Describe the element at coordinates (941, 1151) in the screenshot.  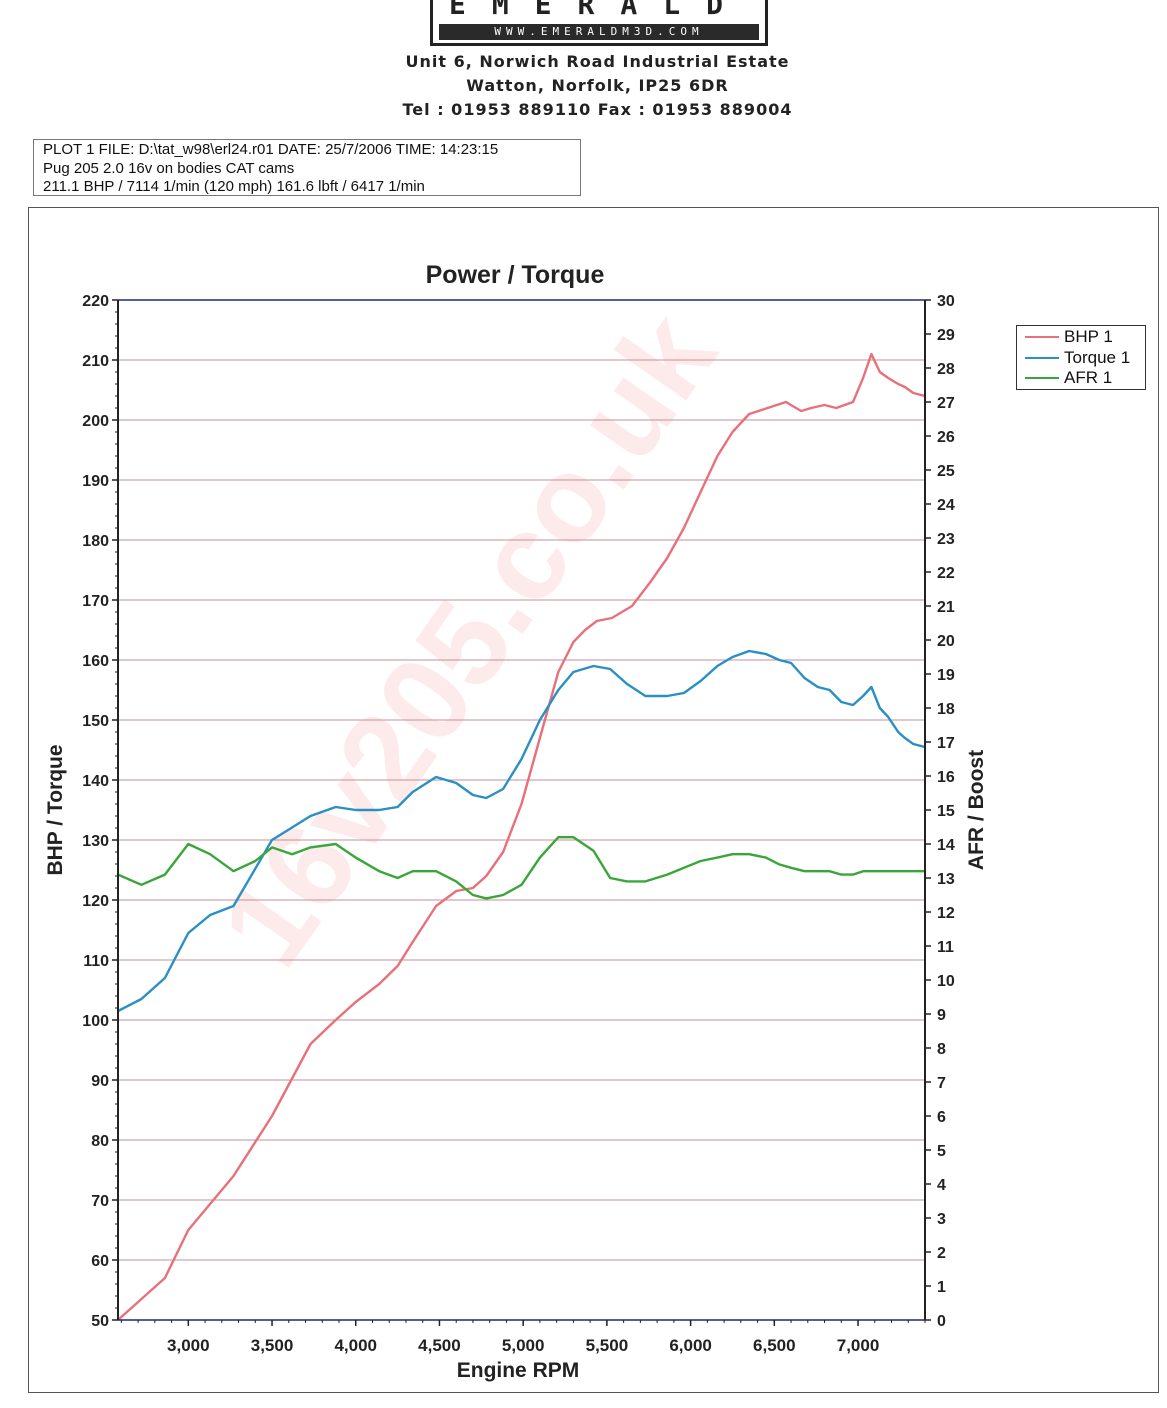
I see `y2-tick-label: 5` at that location.